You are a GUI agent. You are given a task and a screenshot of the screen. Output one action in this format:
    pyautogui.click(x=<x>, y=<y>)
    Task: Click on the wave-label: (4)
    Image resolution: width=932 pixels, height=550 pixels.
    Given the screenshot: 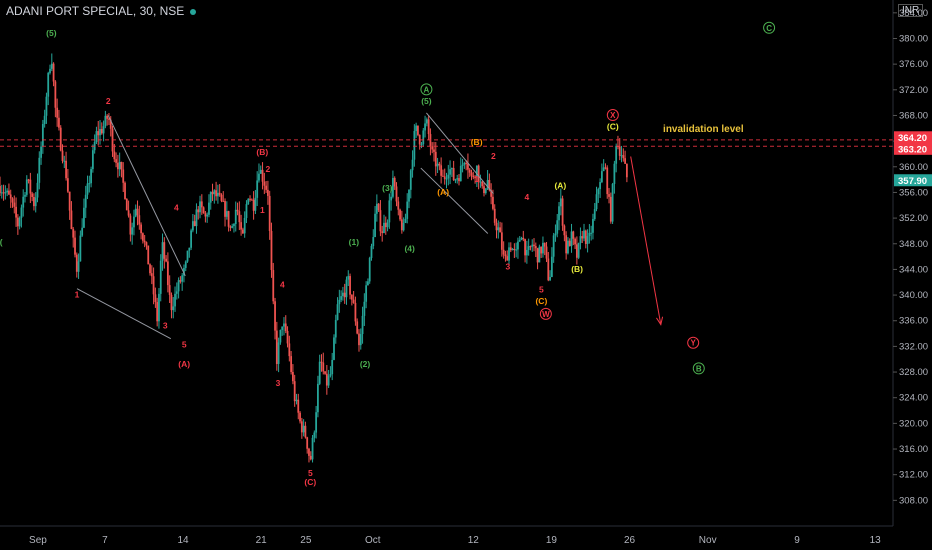 What is the action you would take?
    pyautogui.click(x=409, y=248)
    